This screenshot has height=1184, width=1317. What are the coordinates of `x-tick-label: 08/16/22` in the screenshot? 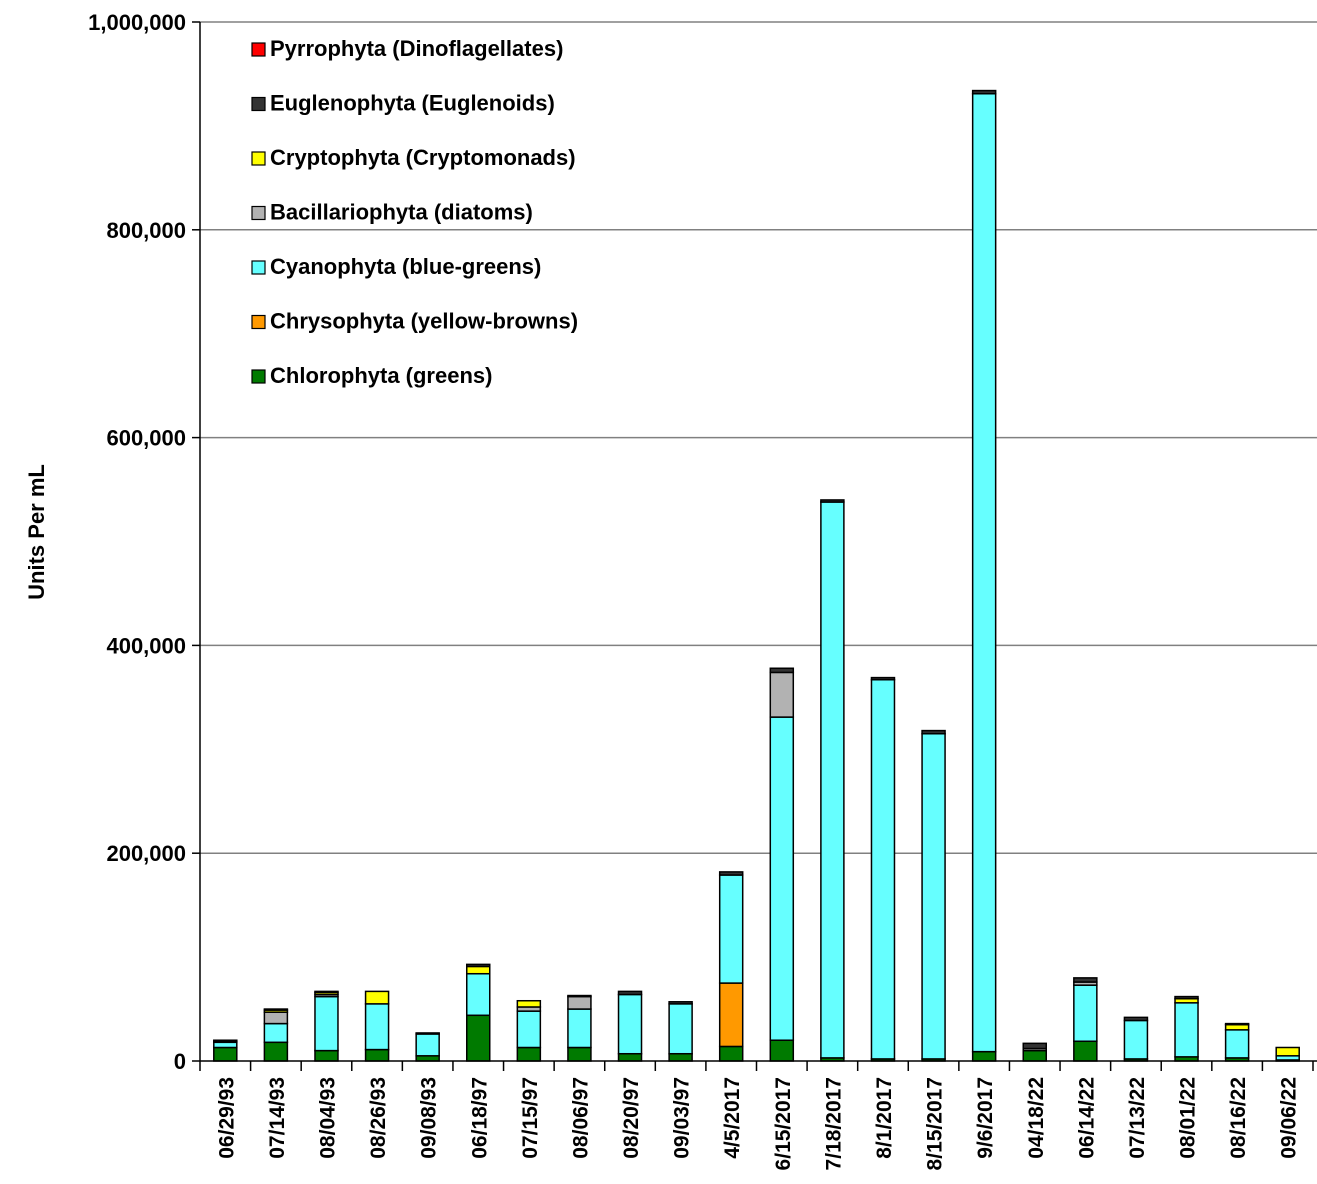 It's located at (1238, 1118).